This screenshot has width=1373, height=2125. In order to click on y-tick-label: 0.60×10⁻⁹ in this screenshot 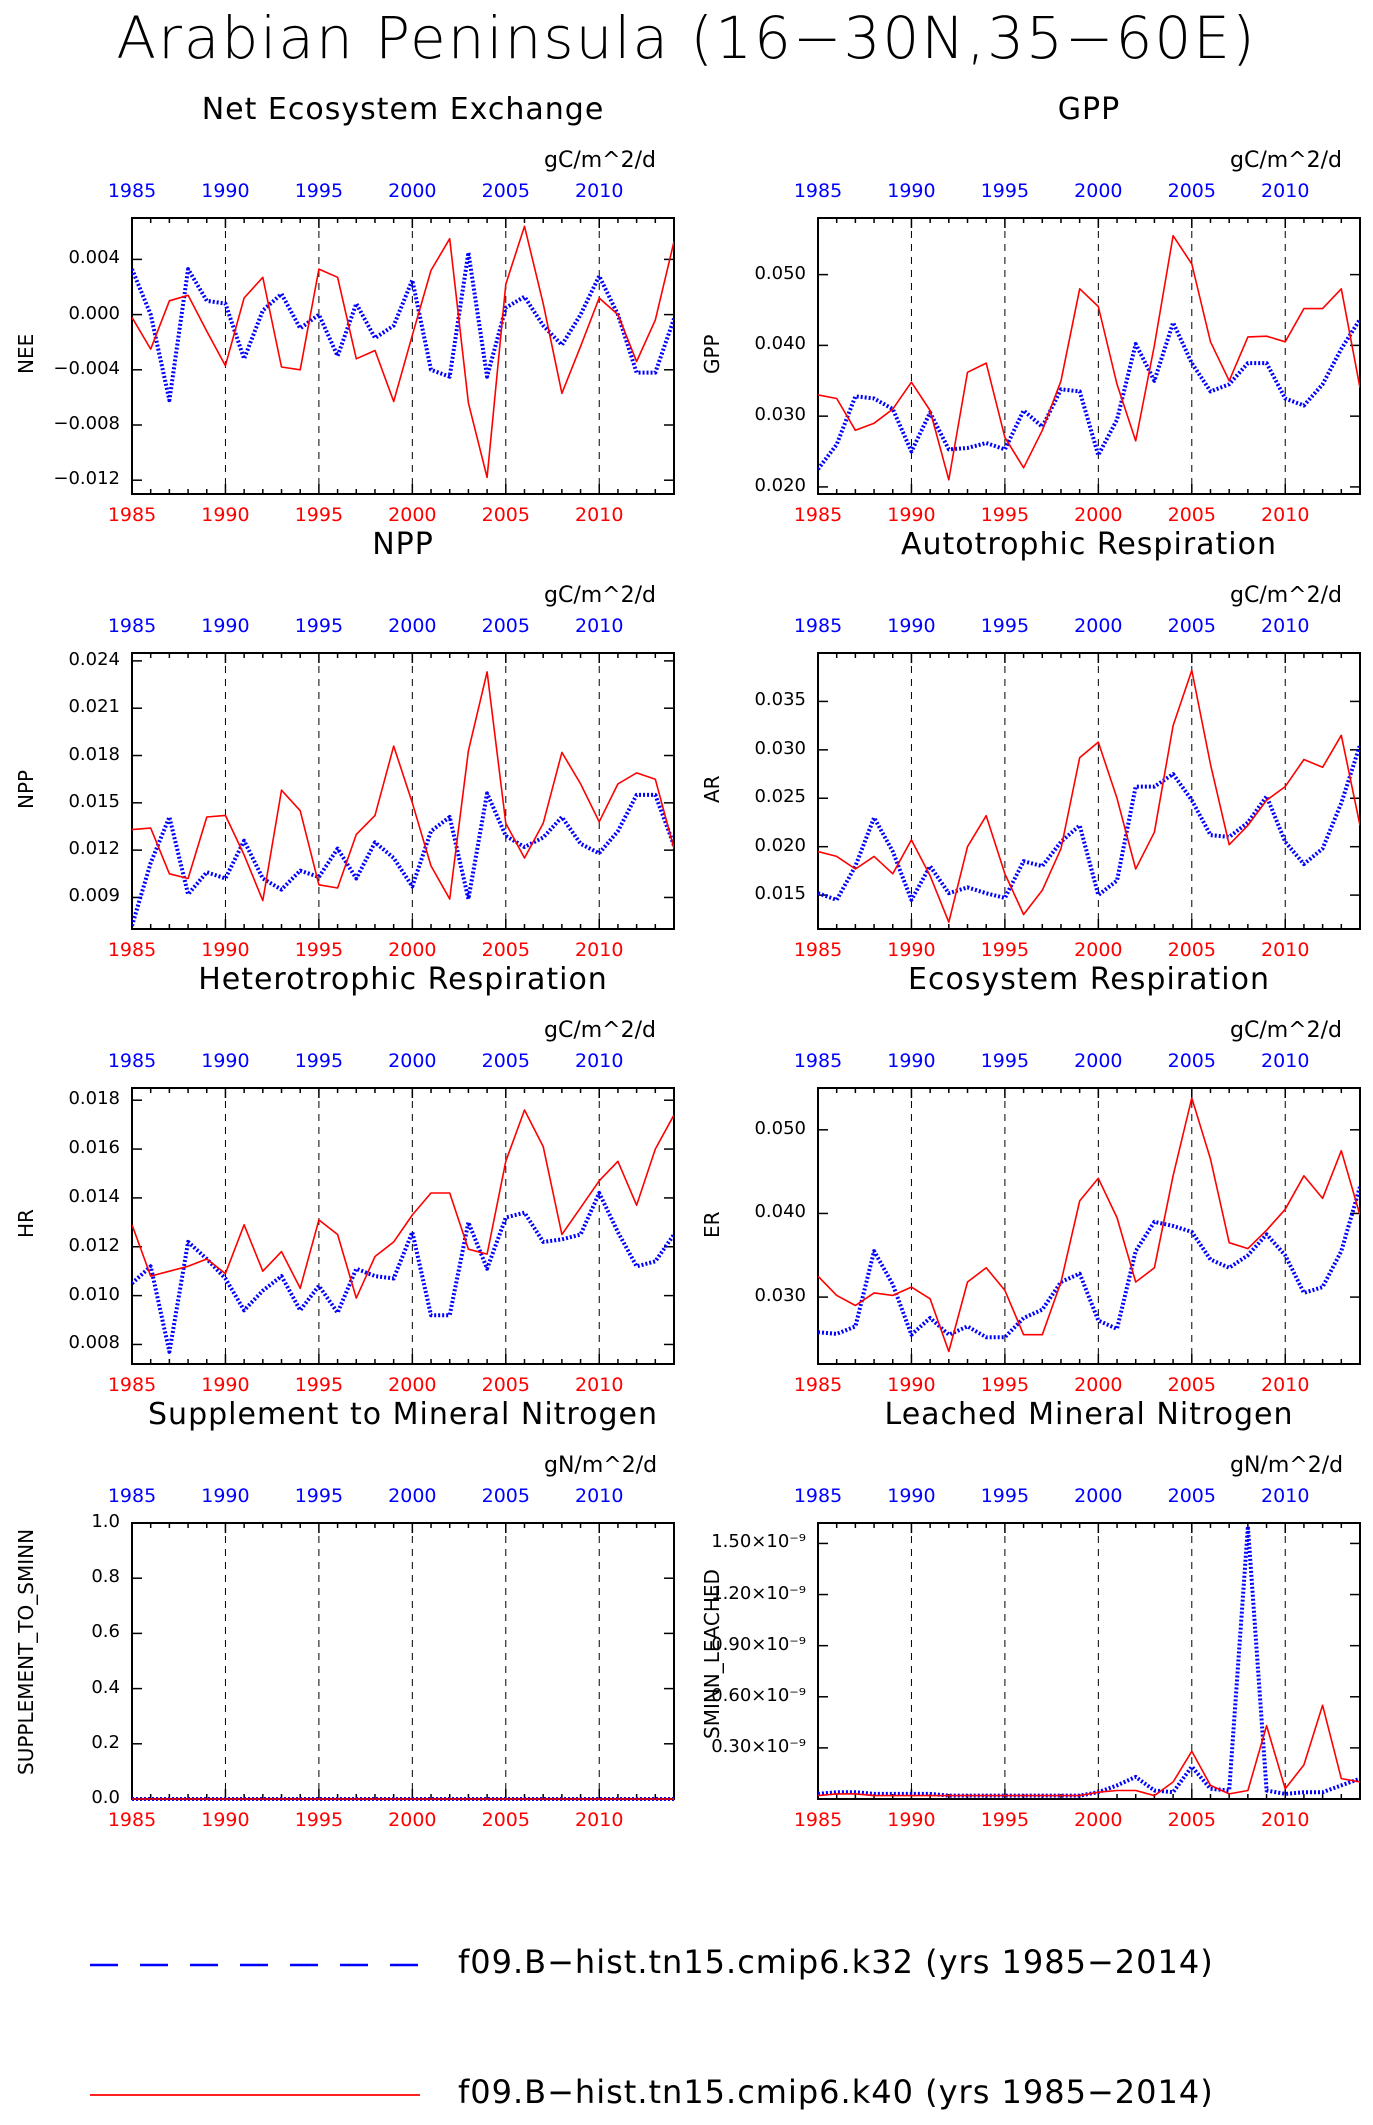, I will do `click(758, 1695)`.